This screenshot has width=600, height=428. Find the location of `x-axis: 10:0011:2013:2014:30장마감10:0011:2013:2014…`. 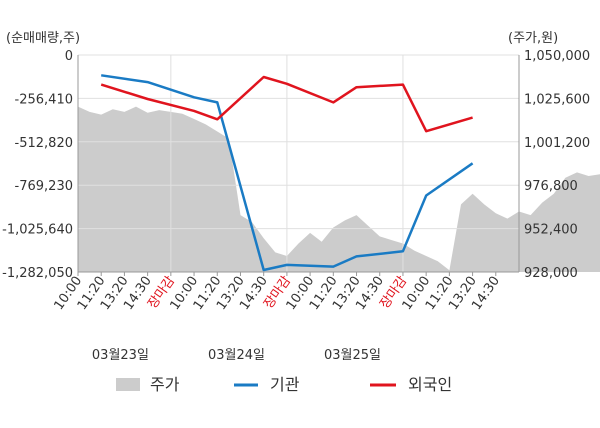

x-axis: 10:0011:2013:2014:30장마감10:0011:2013:2014… is located at coordinates (277, 292).